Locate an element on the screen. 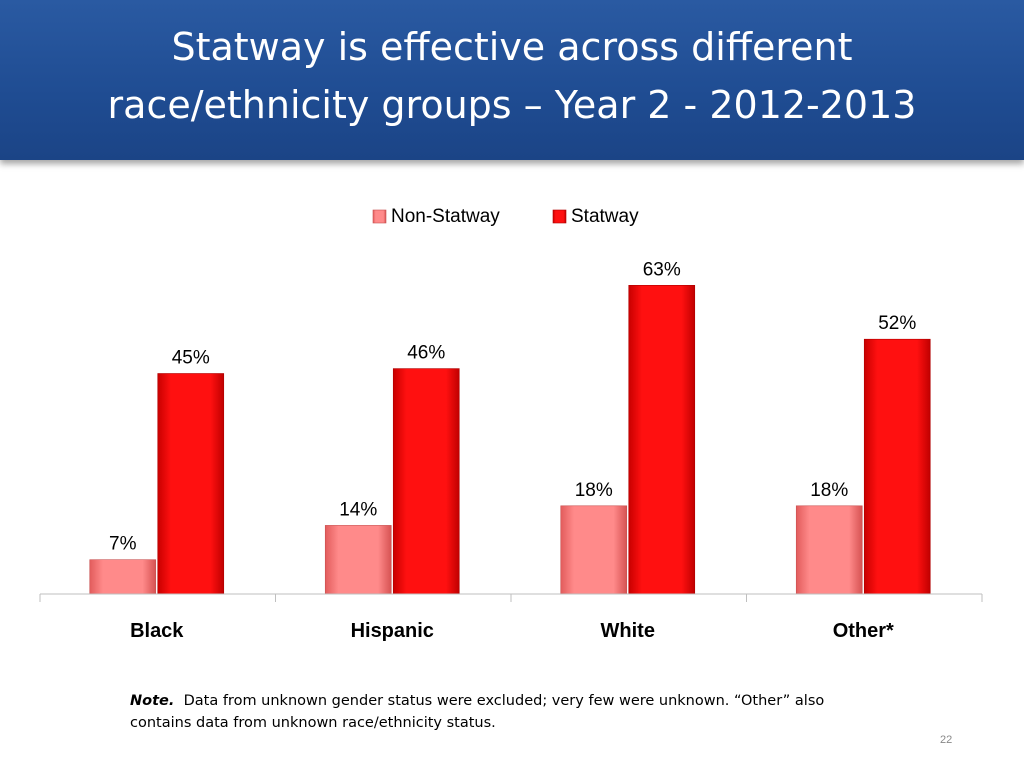  page-number: 22 is located at coordinates (946, 740).